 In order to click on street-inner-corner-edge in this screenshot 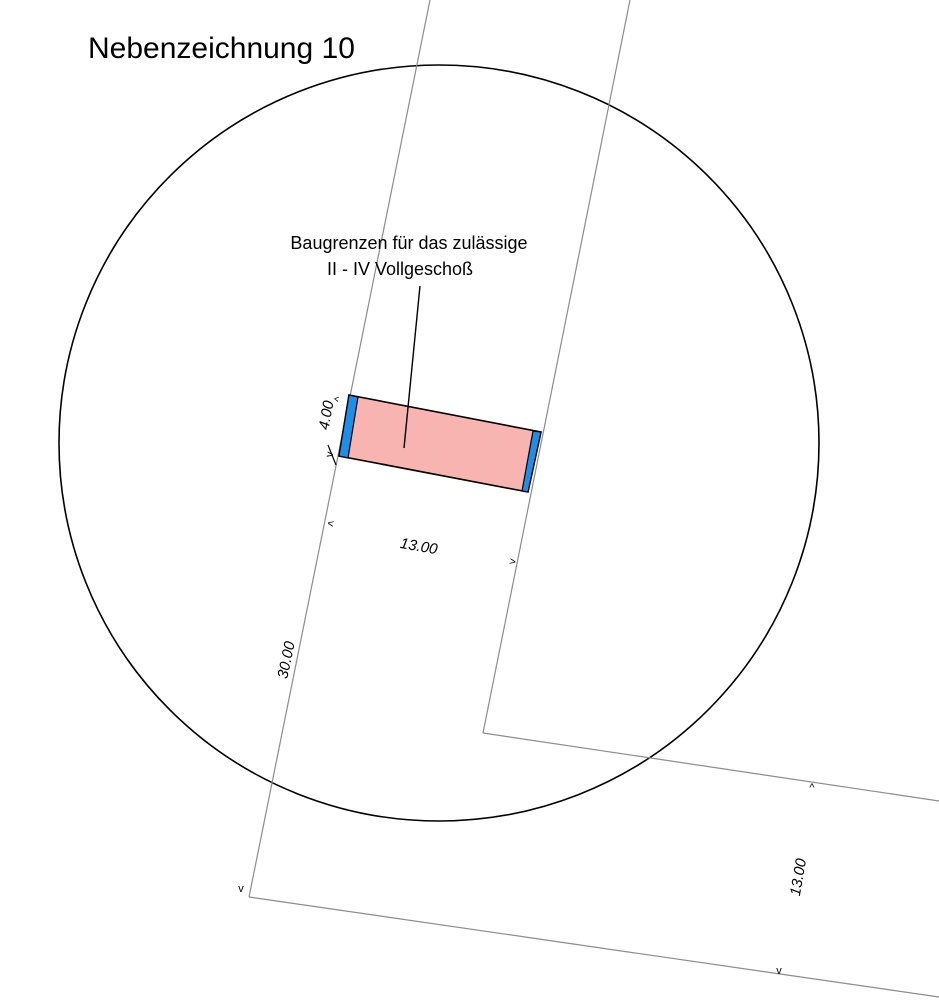, I will do `click(710, 767)`.